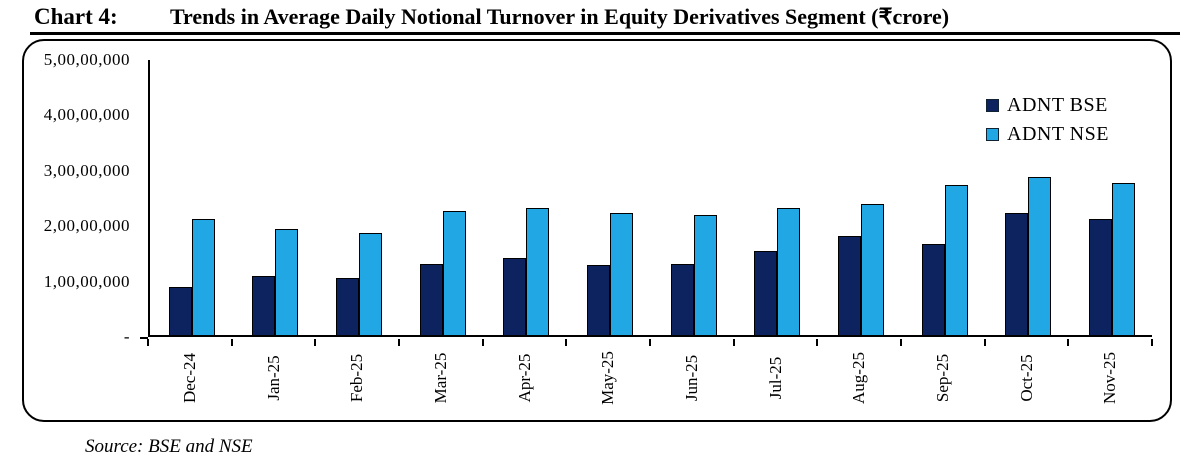 The height and width of the screenshot is (468, 1200). What do you see at coordinates (775, 378) in the screenshot?
I see `x-axis-label-jul-25: Jul-25` at bounding box center [775, 378].